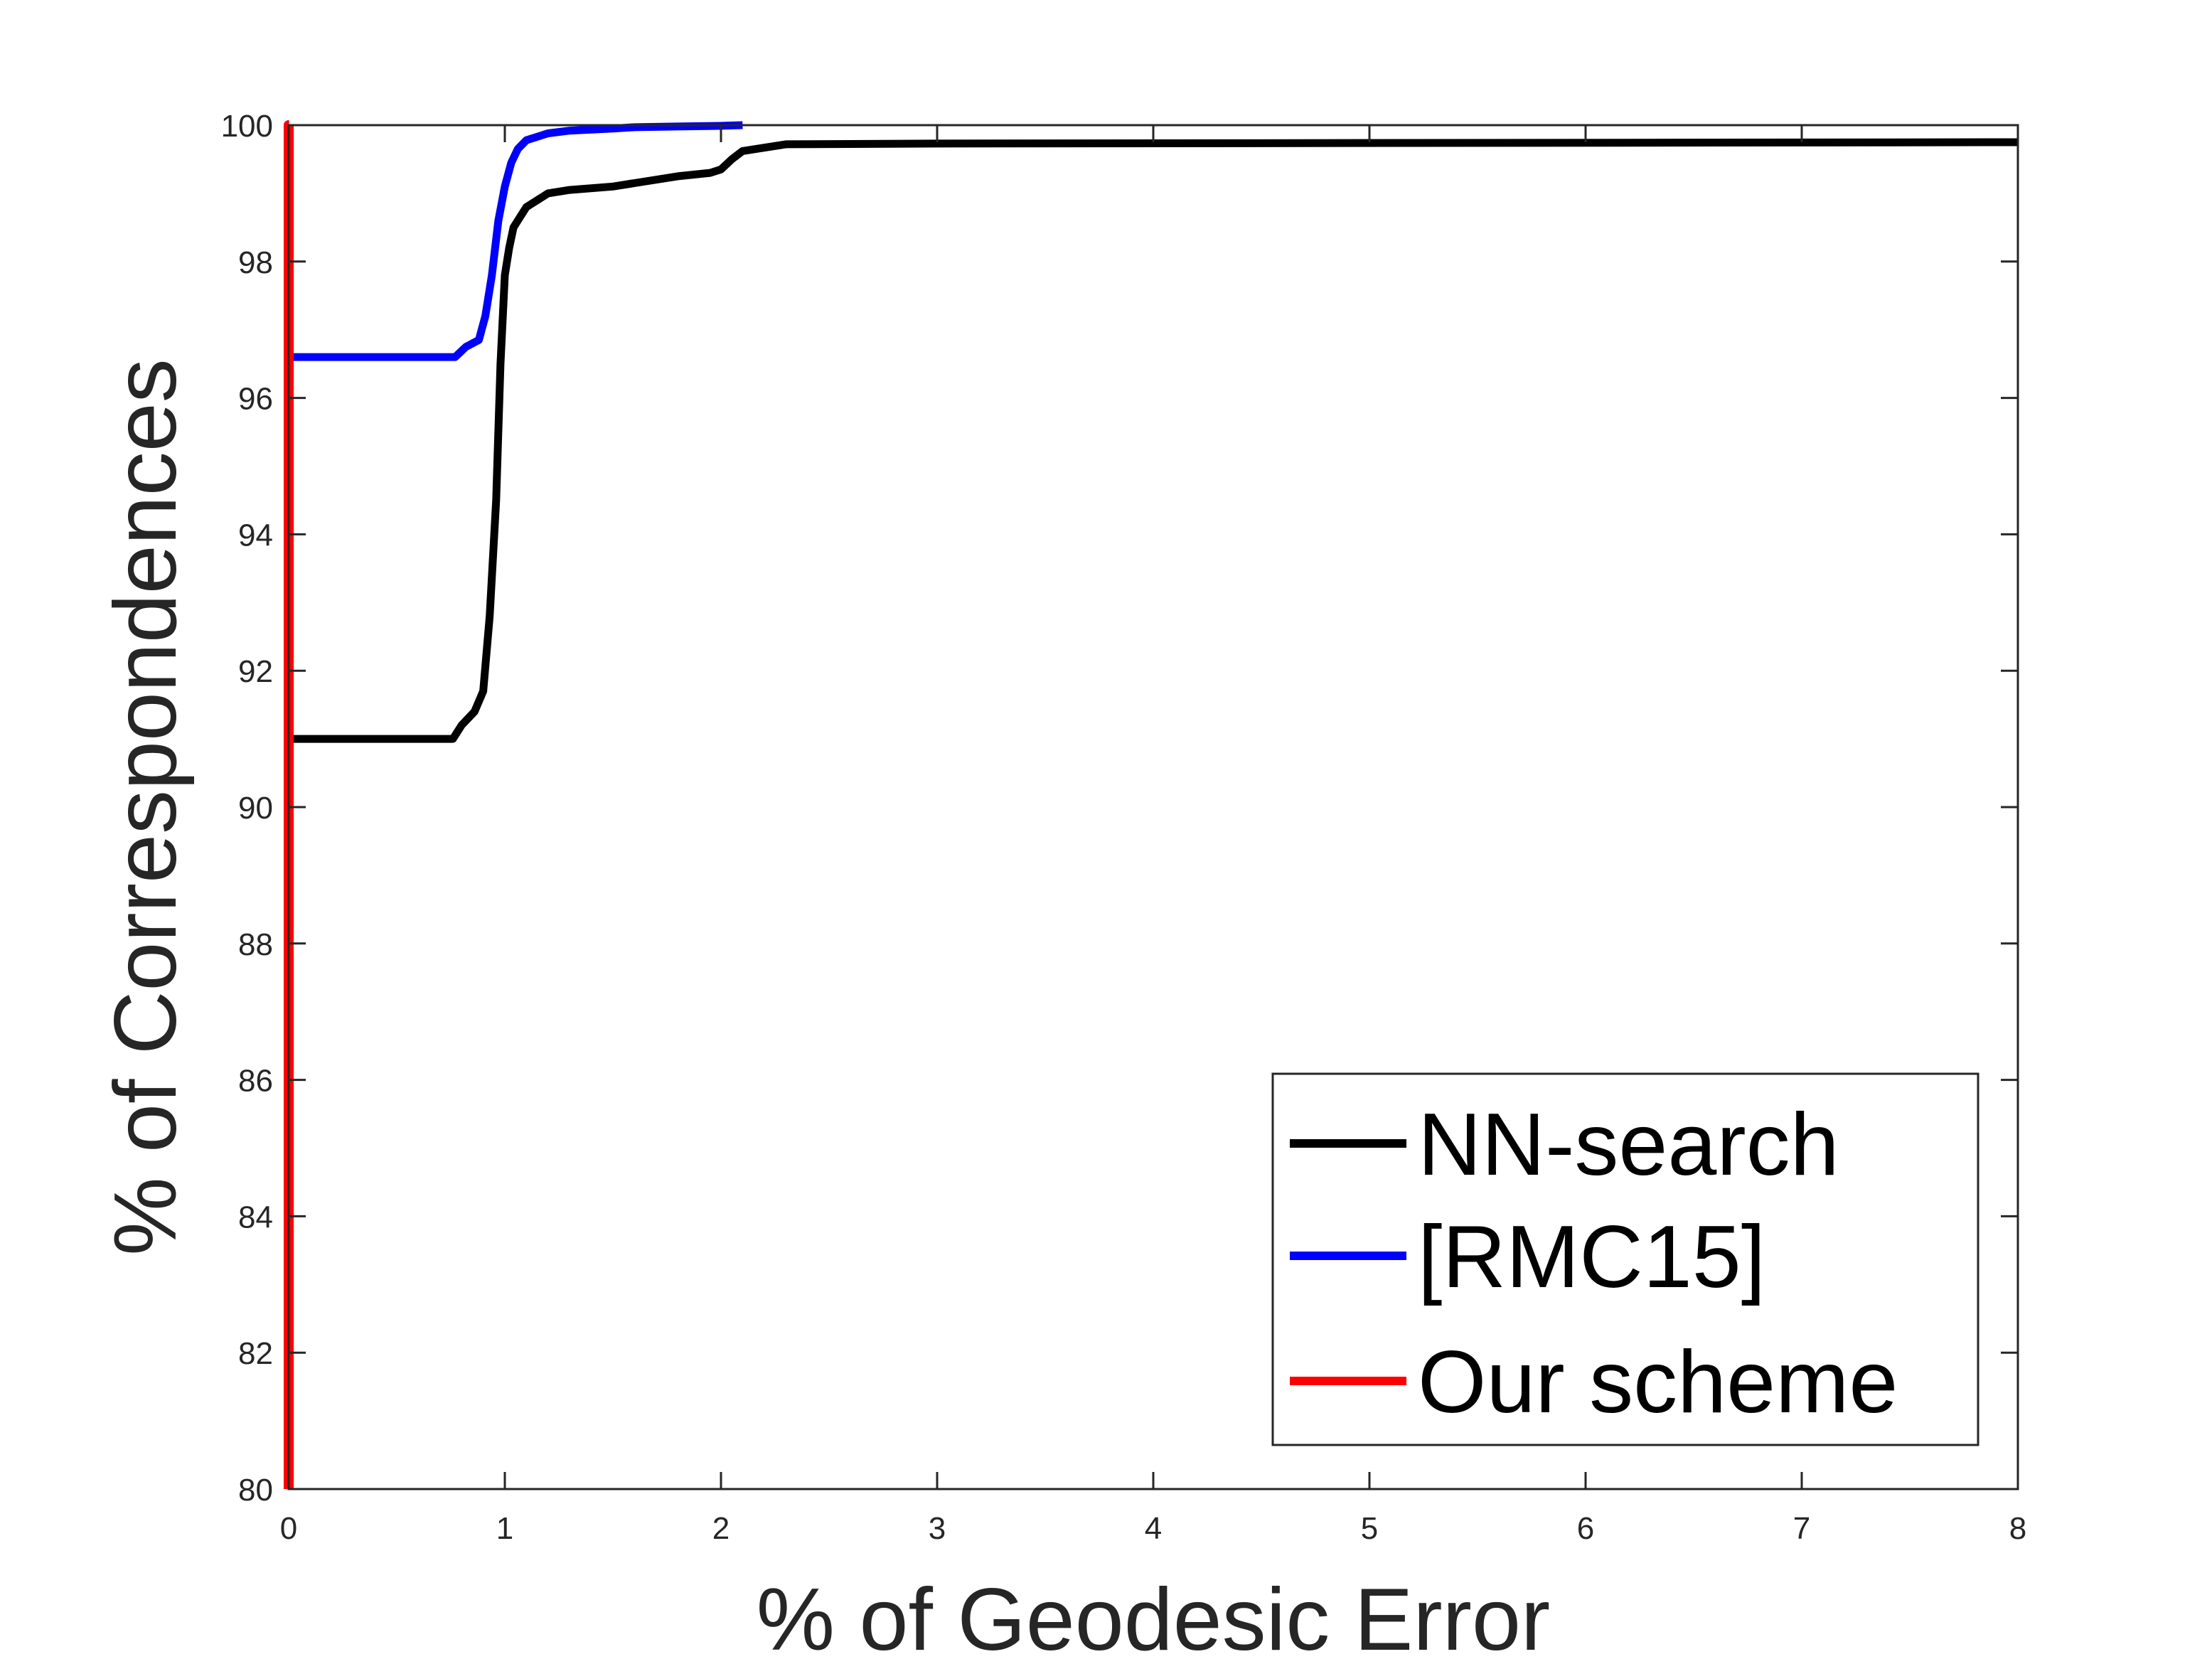  What do you see at coordinates (255, 944) in the screenshot?
I see `y-tick-label: 88` at bounding box center [255, 944].